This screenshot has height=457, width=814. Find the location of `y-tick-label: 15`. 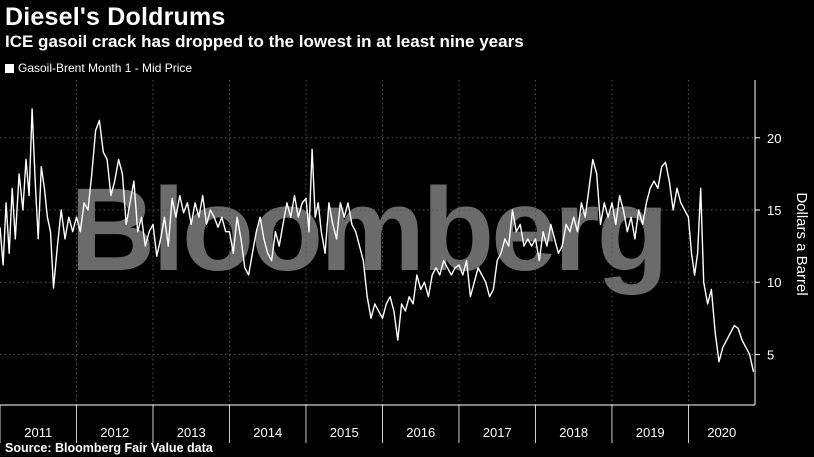

y-tick-label: 15 is located at coordinates (774, 210).